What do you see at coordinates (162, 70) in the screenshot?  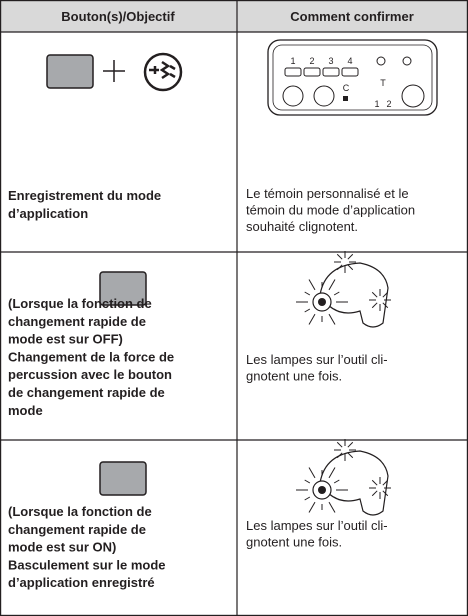 I see `mode-glyph` at bounding box center [162, 70].